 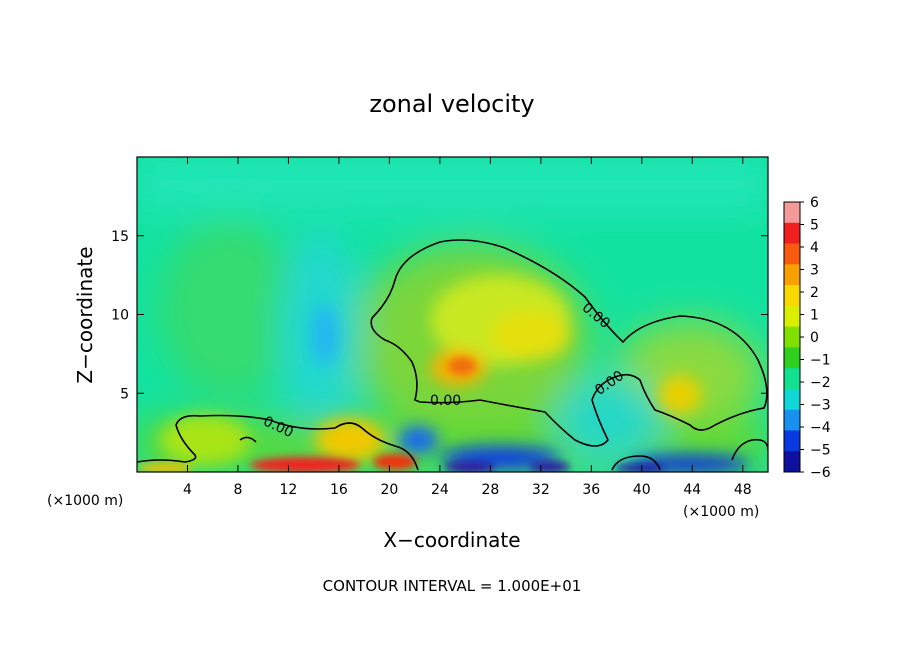 I want to click on y-tick-label: 5, so click(x=124, y=394).